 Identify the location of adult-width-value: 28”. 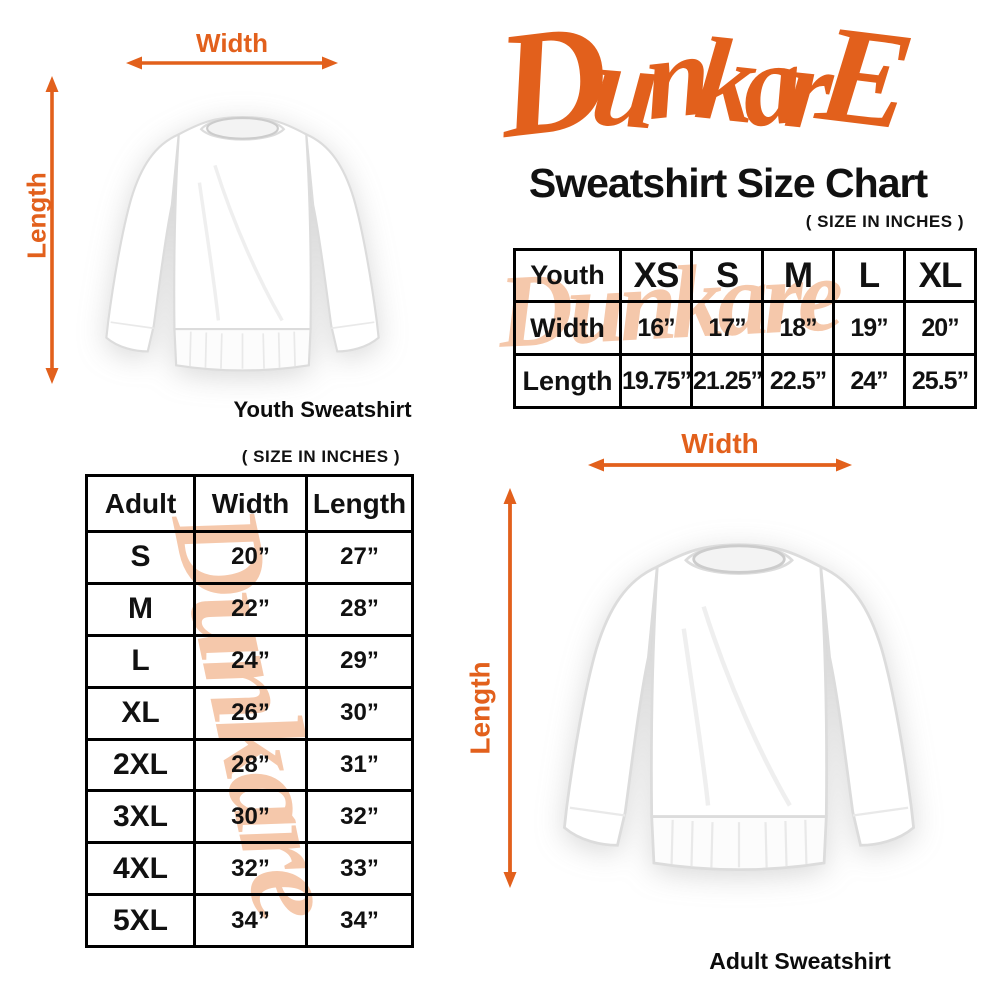
(250, 765).